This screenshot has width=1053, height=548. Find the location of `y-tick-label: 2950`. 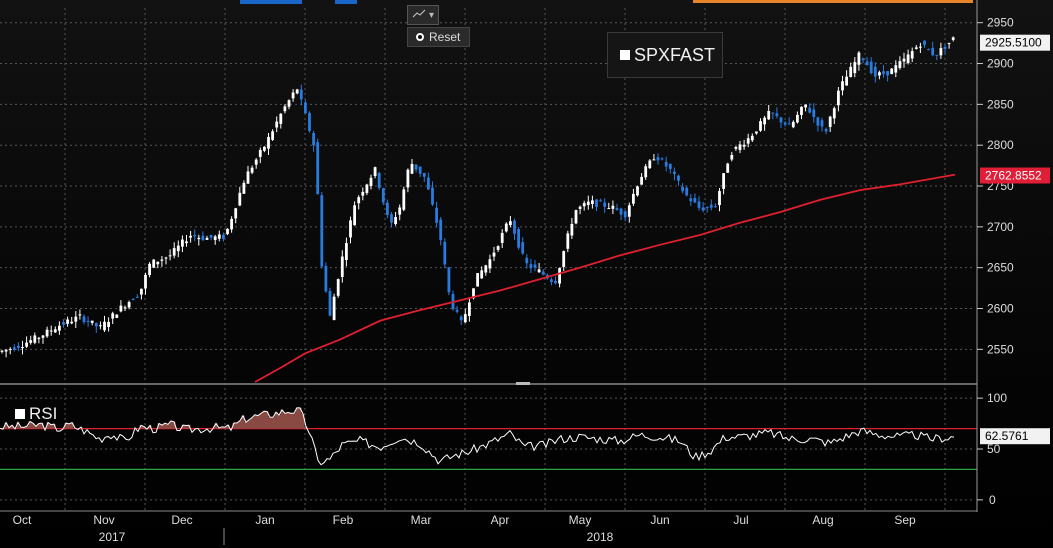

y-tick-label: 2950 is located at coordinates (1000, 23).